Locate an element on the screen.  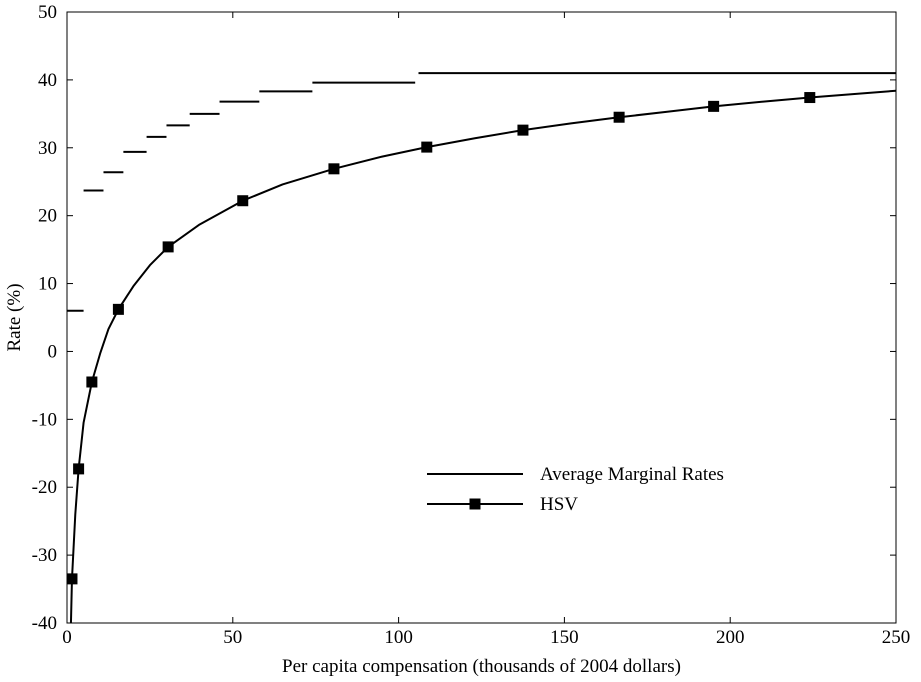
x-tick-label: 250 is located at coordinates (896, 637).